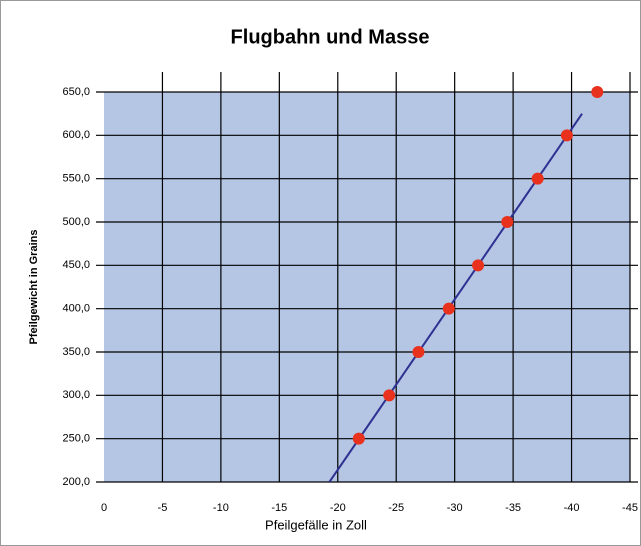 This screenshot has height=546, width=641. Describe the element at coordinates (330, 37) in the screenshot. I see `chart-title: Flugbahn und Masse` at that location.